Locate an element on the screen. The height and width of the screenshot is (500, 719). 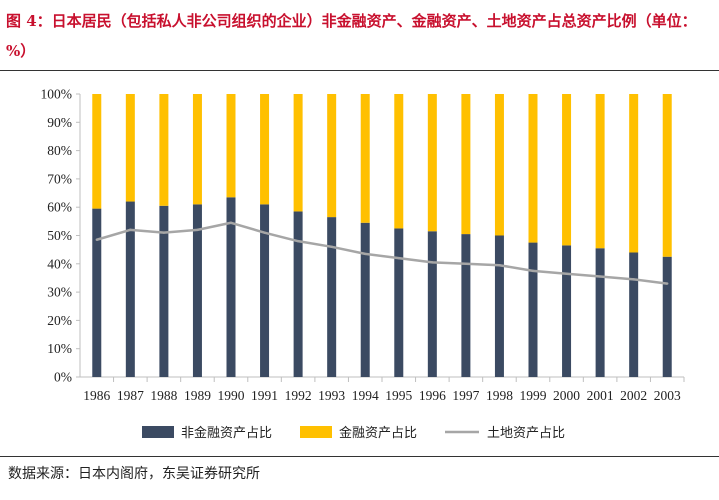
x-tick-label: 2003 is located at coordinates (667, 395).